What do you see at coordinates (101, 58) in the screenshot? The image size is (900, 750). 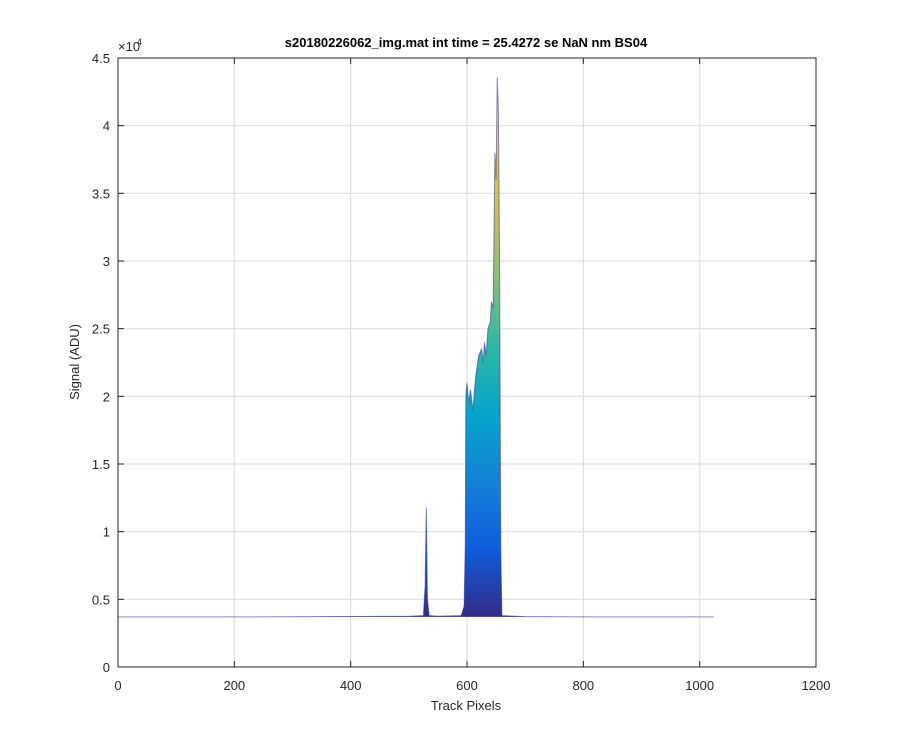 I see `y-tick-label: 4.5` at bounding box center [101, 58].